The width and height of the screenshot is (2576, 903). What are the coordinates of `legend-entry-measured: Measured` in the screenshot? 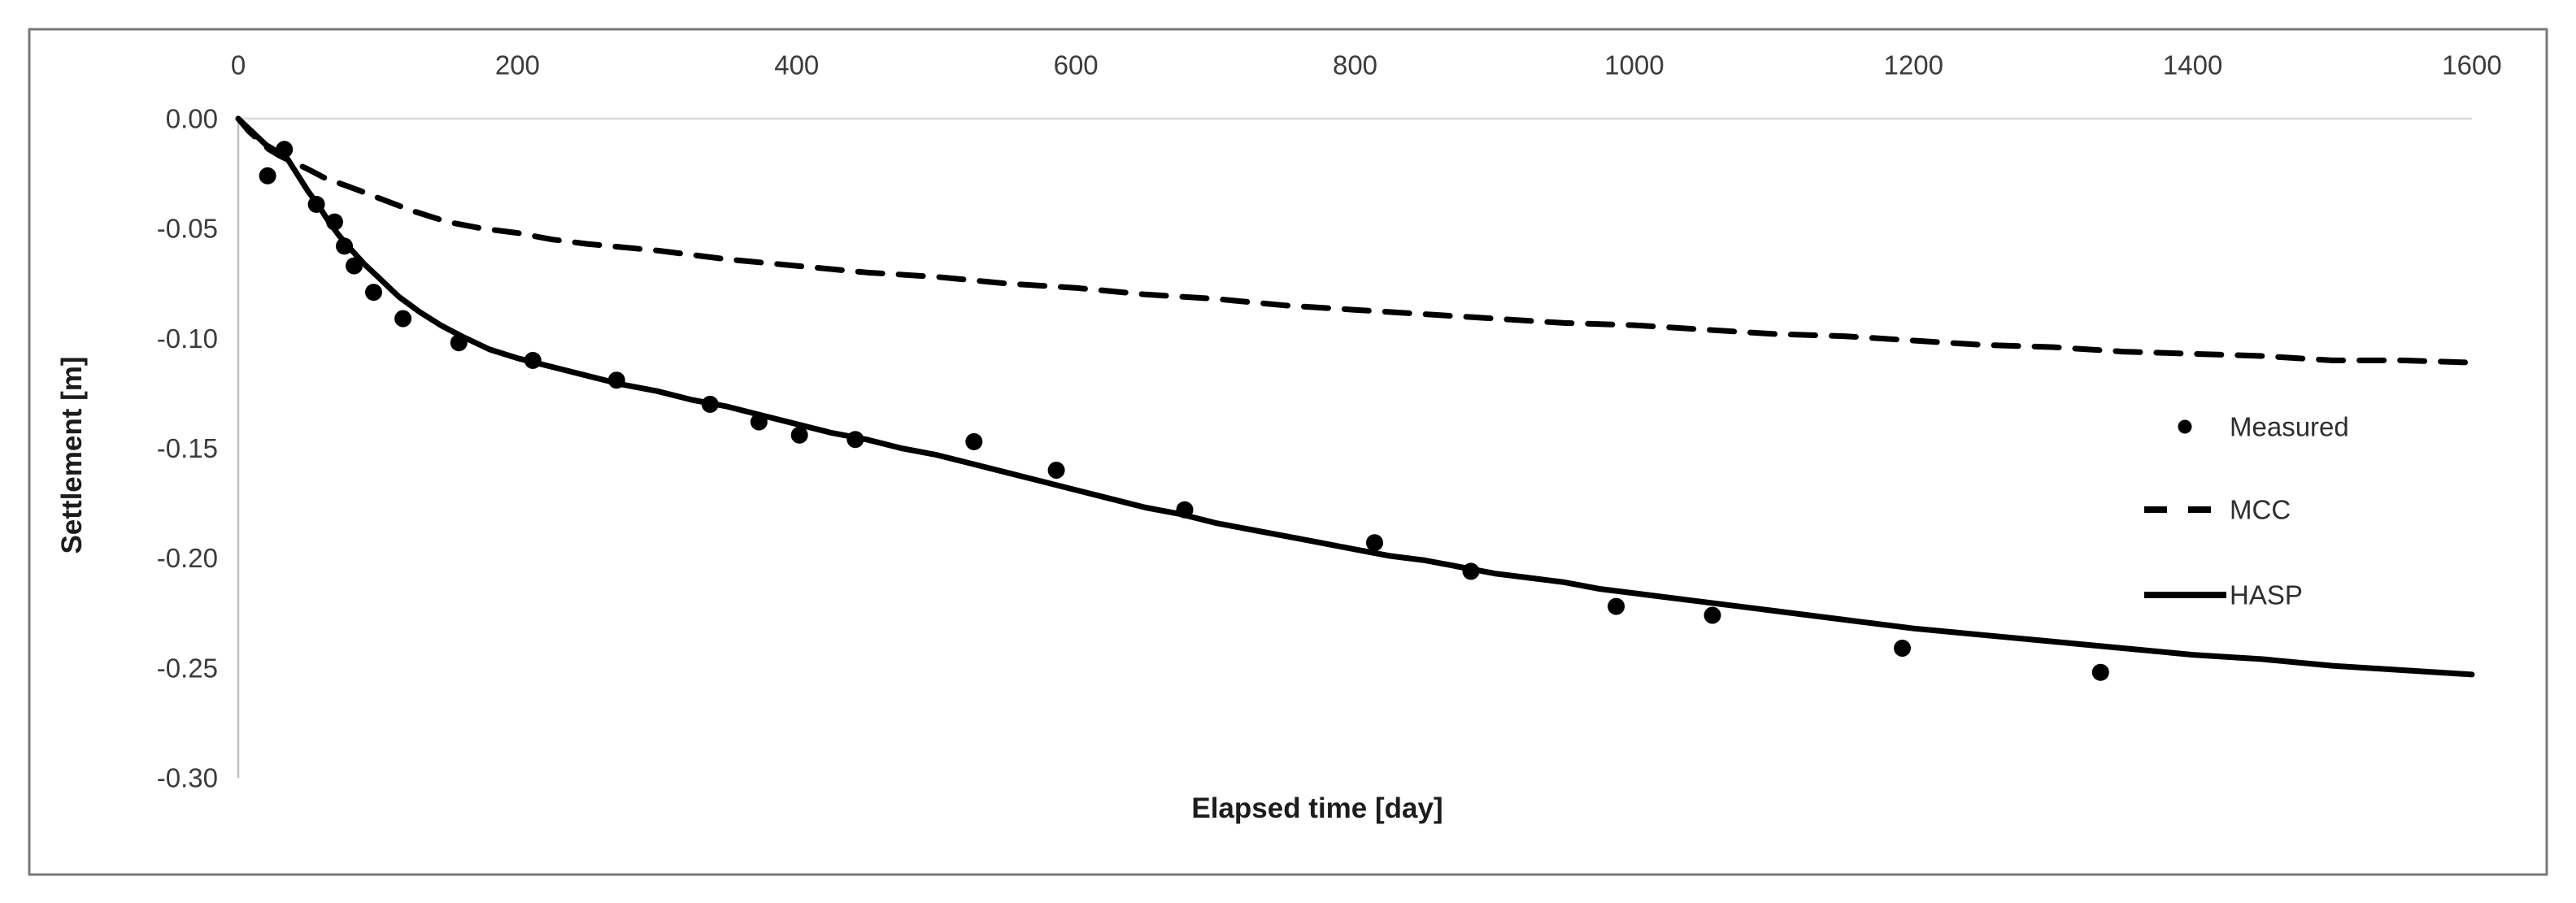 It's located at (2263, 427).